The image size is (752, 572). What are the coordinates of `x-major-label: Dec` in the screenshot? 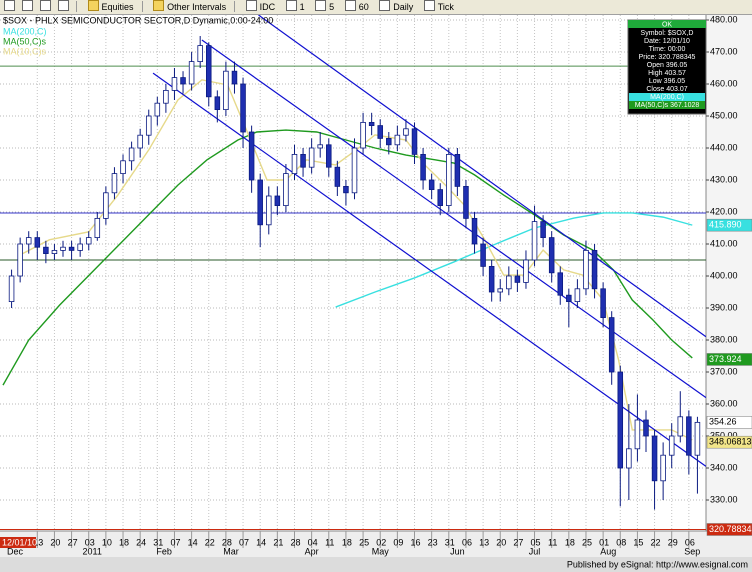 It's located at (15, 551).